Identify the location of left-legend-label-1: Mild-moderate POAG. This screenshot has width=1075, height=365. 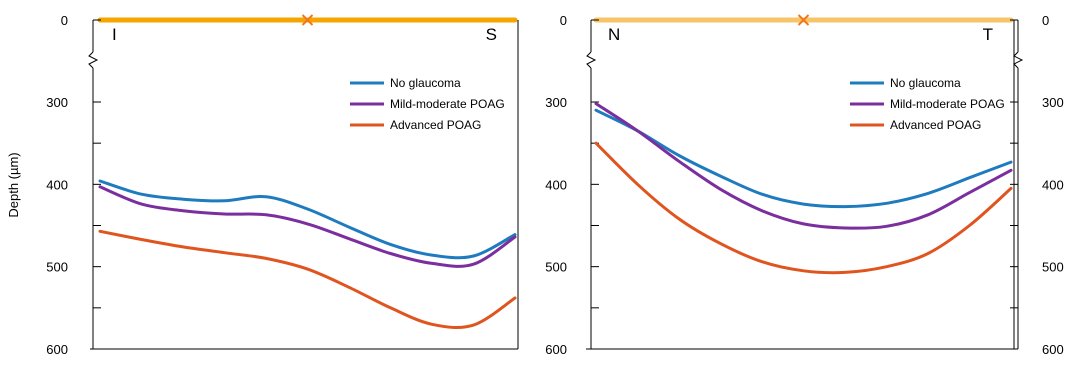
(447, 104).